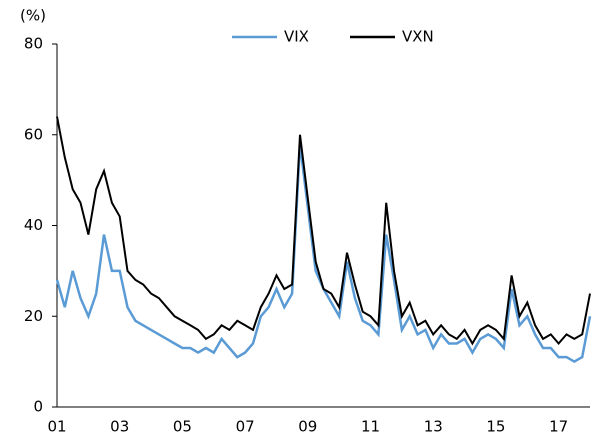 This screenshot has width=594, height=444. What do you see at coordinates (370, 427) in the screenshot?
I see `x-tick-label: 11` at bounding box center [370, 427].